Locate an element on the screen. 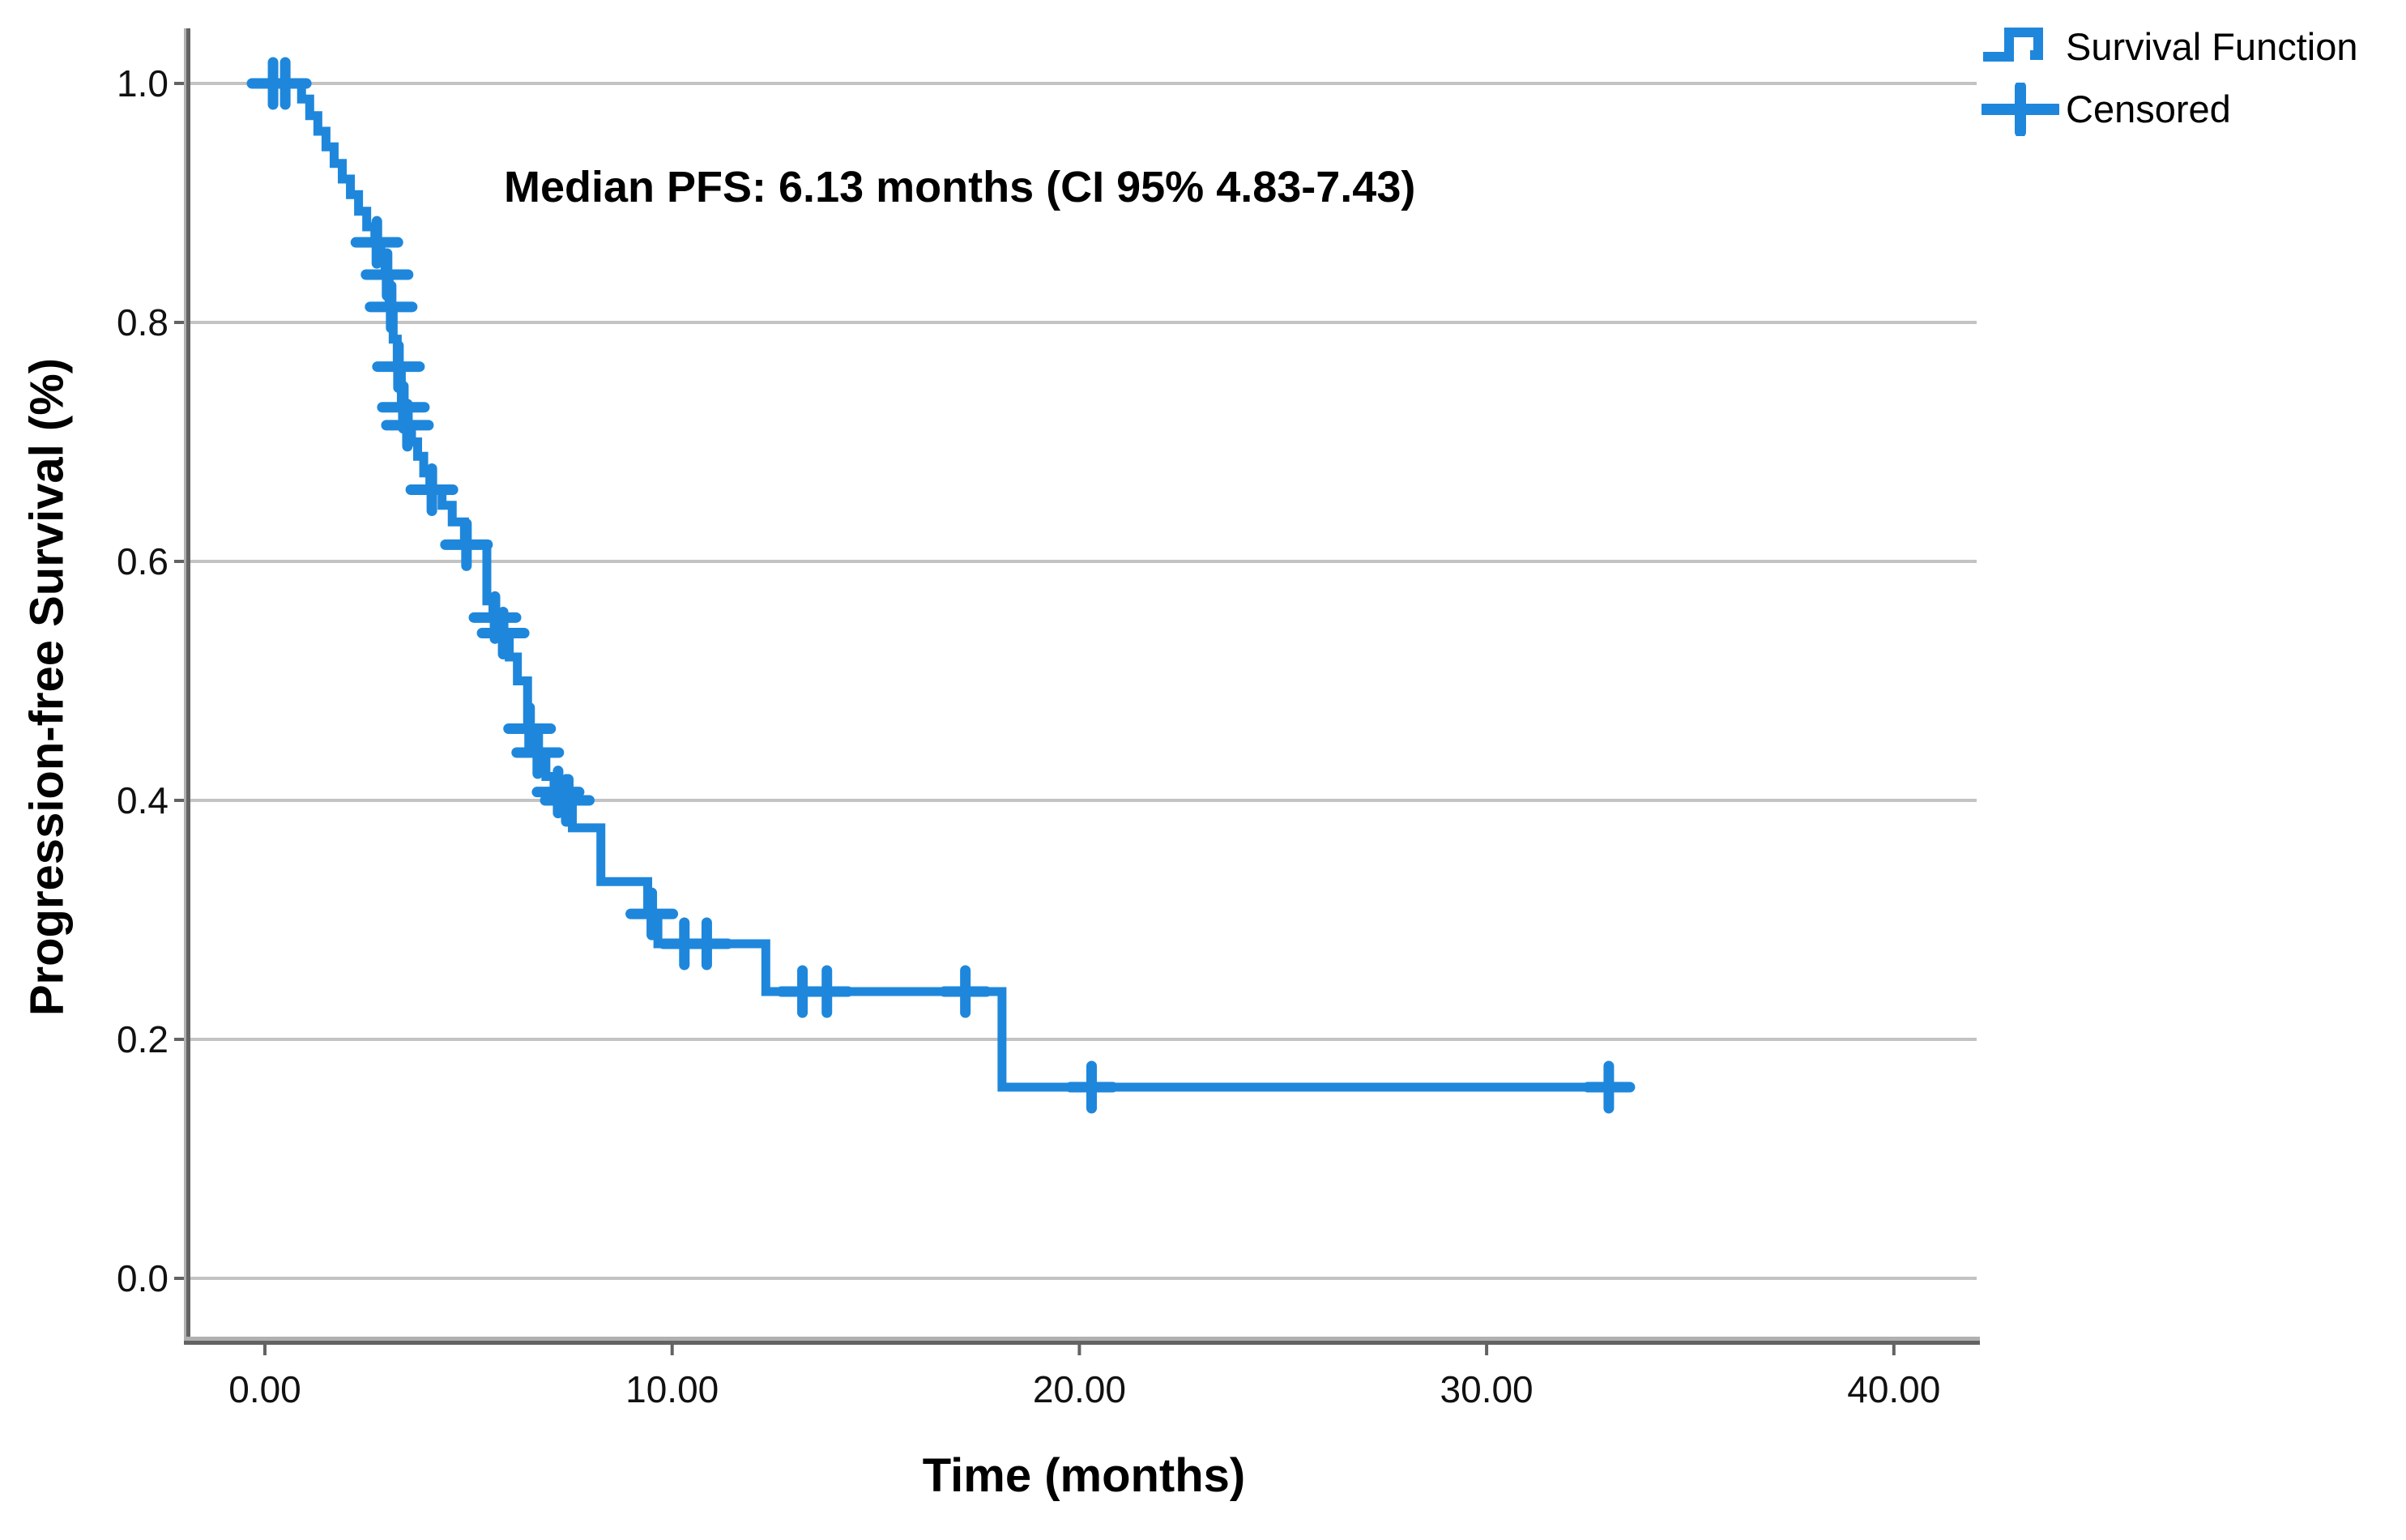 The height and width of the screenshot is (1540, 2406). y-tick-label: 0.4 is located at coordinates (143, 800).